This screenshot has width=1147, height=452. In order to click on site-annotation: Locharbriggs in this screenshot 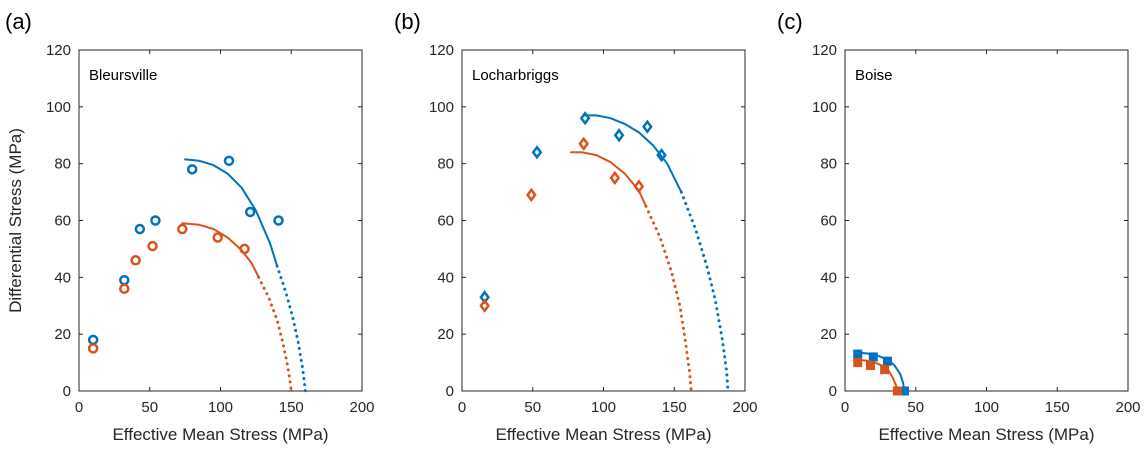, I will do `click(515, 75)`.